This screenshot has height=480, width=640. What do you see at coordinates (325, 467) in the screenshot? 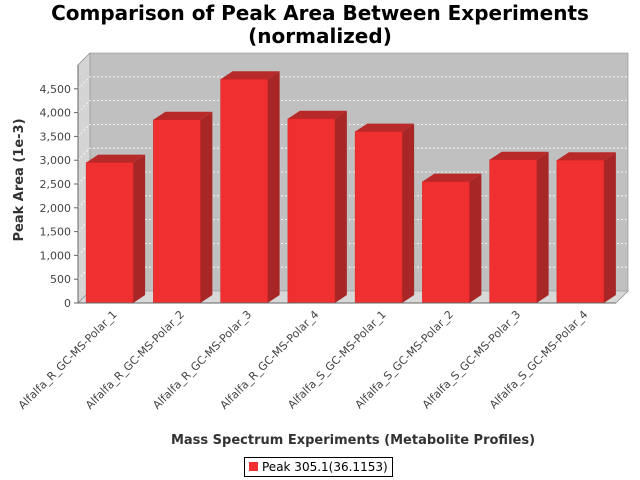
I see `legend-label: Peak 305.1(36.1153)` at bounding box center [325, 467].